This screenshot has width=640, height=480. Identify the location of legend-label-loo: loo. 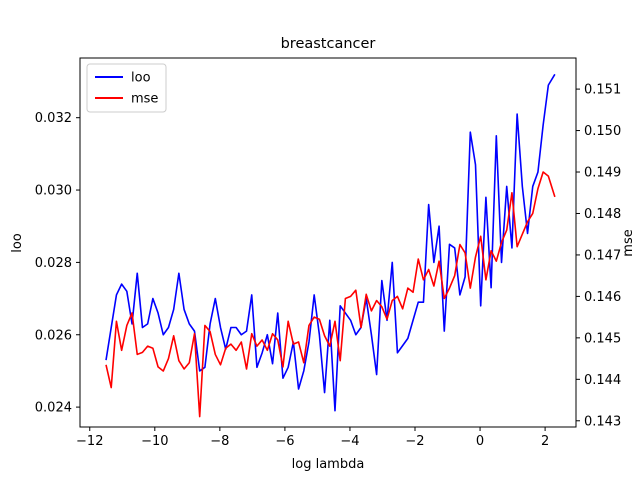
(141, 78).